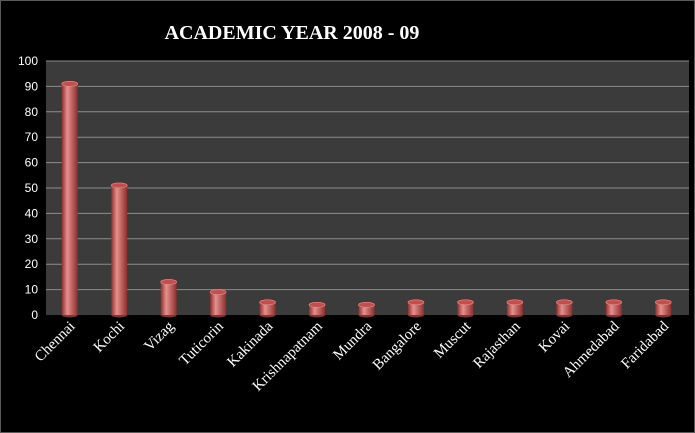 This screenshot has width=695, height=433. I want to click on x-category-label: Rajasthan, so click(497, 344).